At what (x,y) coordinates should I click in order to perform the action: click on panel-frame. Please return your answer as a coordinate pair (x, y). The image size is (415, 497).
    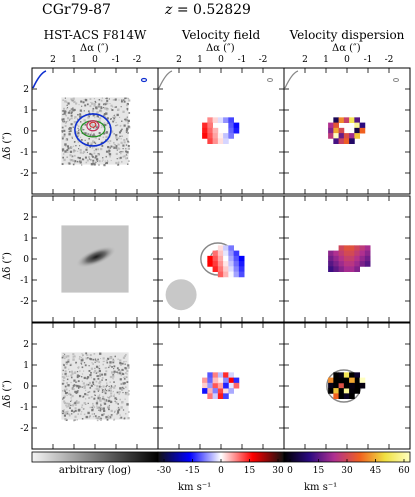
    Looking at the image, I should click on (347, 131).